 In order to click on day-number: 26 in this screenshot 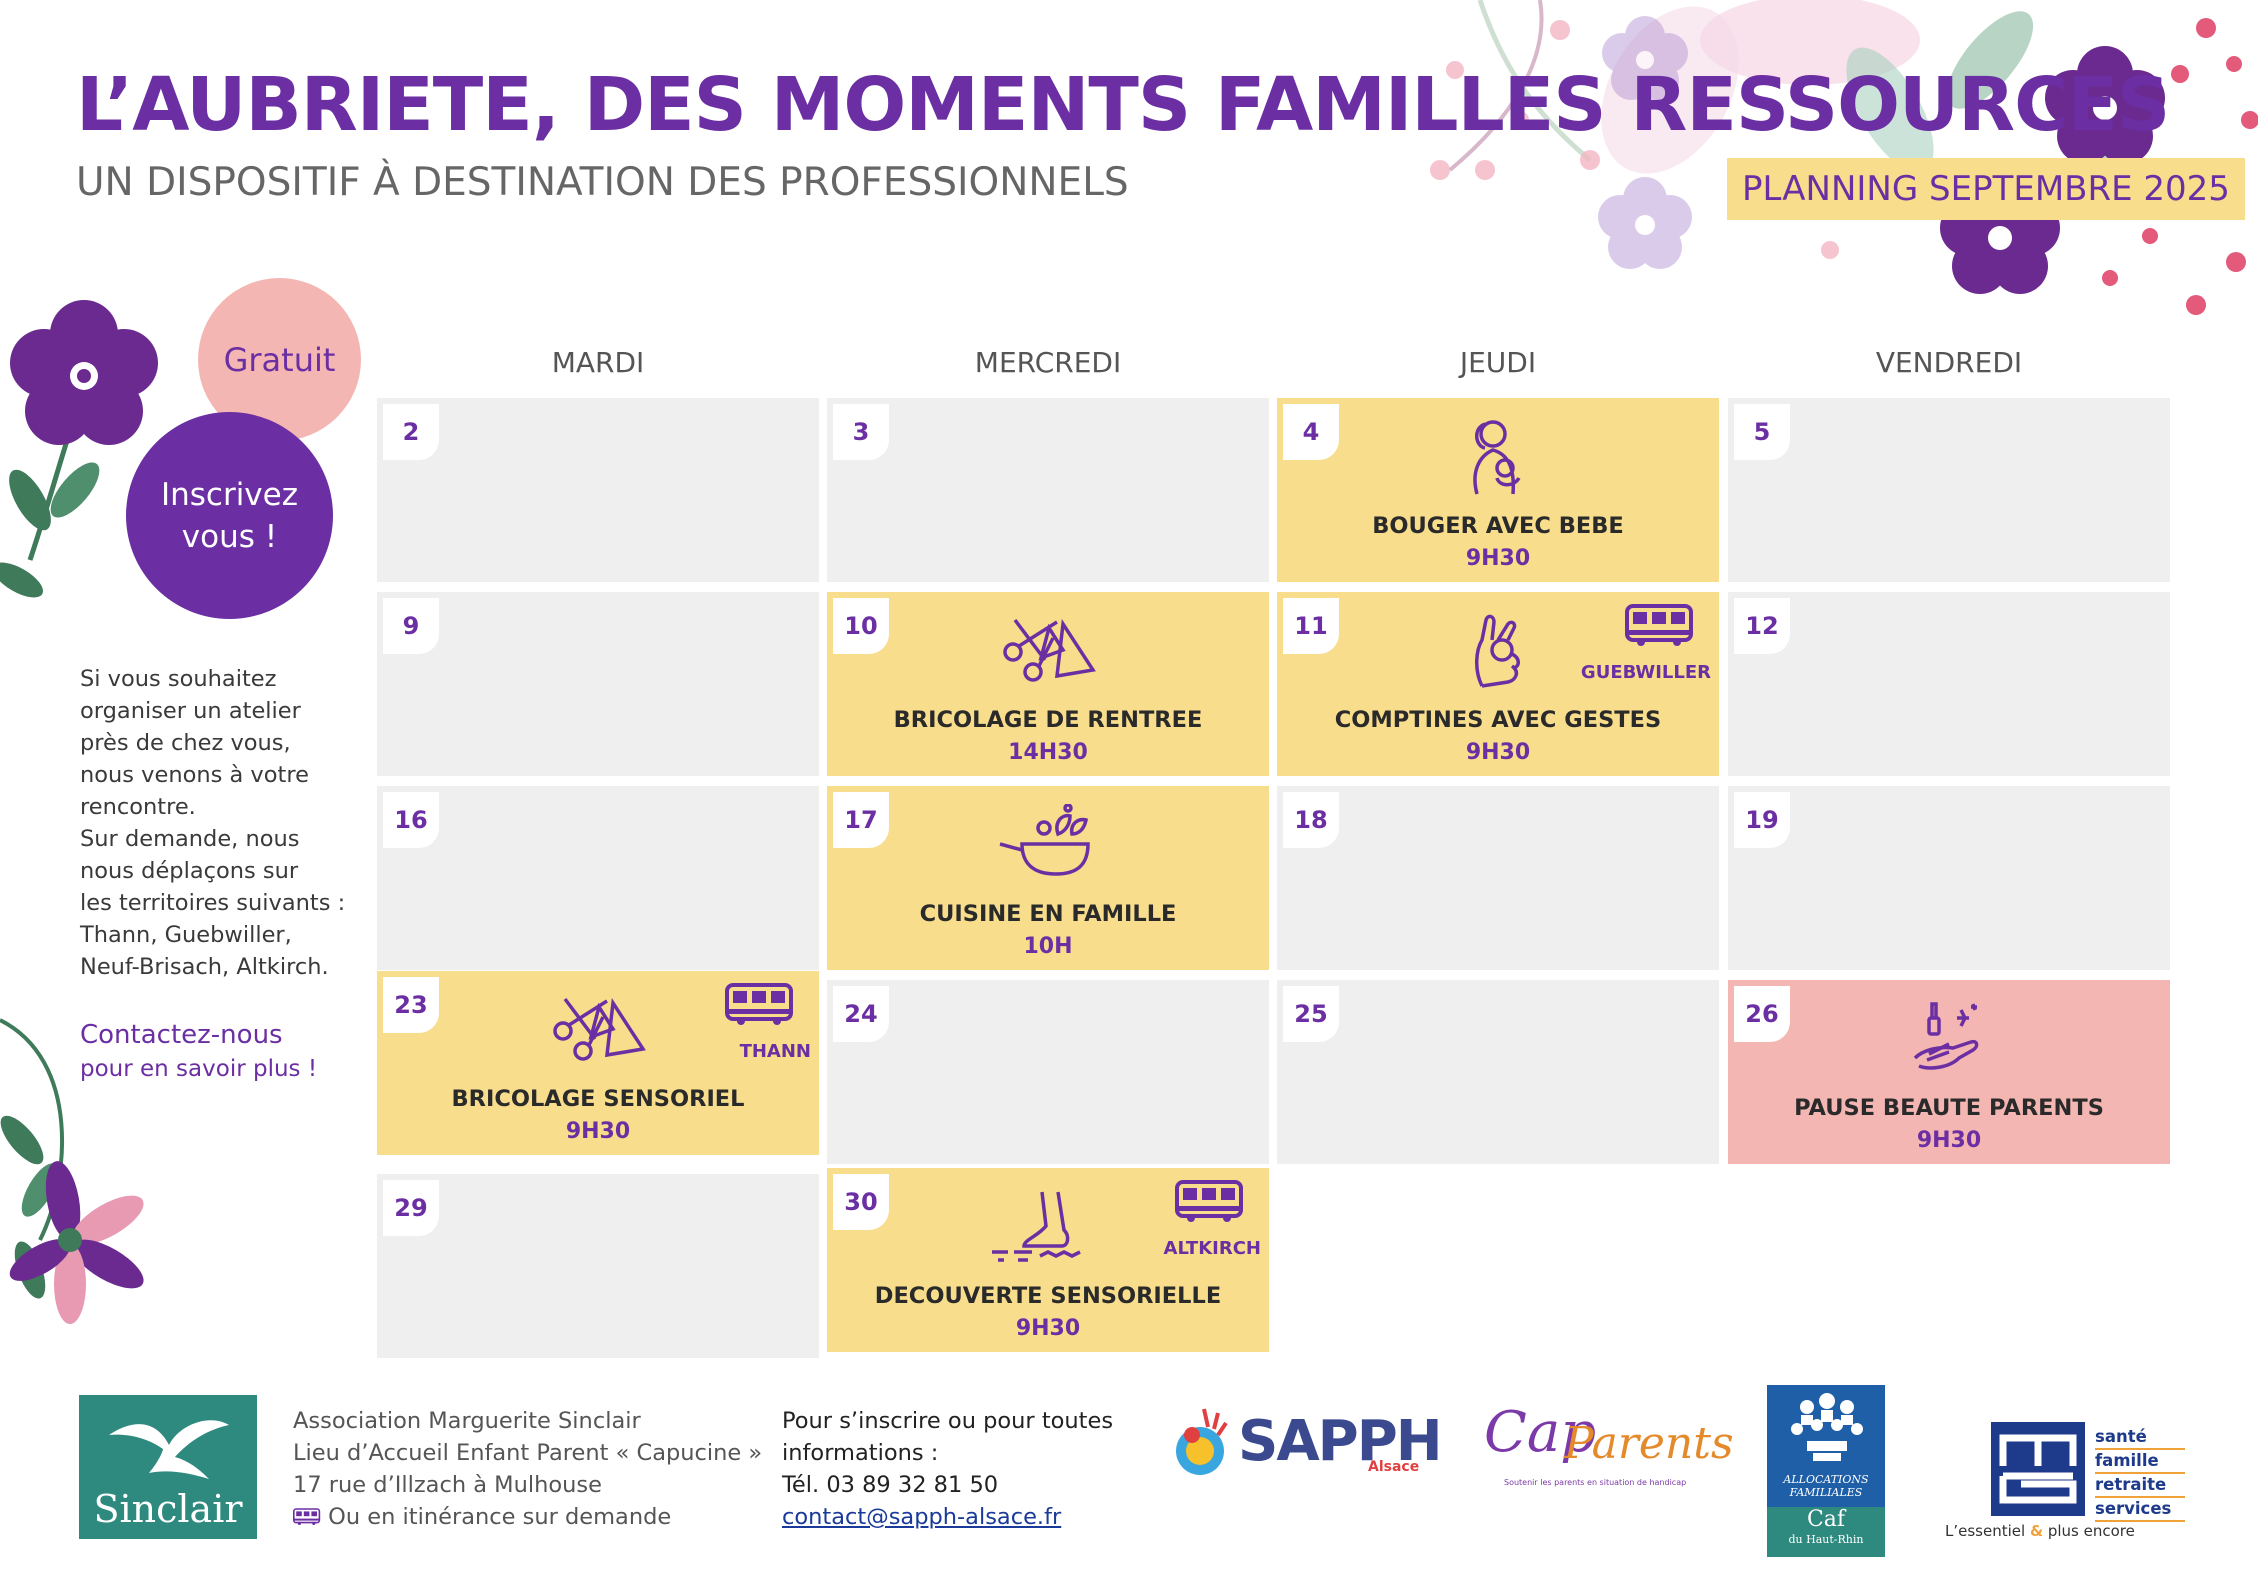, I will do `click(1762, 1014)`.